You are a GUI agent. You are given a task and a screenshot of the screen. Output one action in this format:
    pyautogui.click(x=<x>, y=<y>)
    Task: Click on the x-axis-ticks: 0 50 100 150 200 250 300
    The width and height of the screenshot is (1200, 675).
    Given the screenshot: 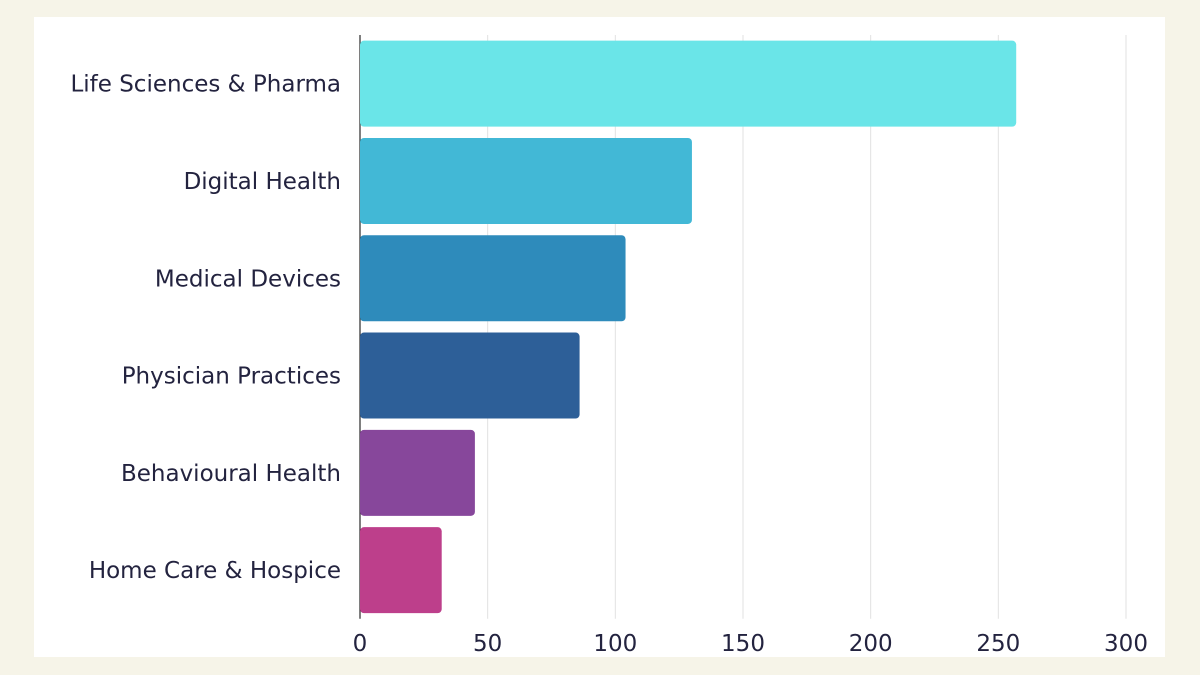 What is the action you would take?
    pyautogui.click(x=750, y=644)
    